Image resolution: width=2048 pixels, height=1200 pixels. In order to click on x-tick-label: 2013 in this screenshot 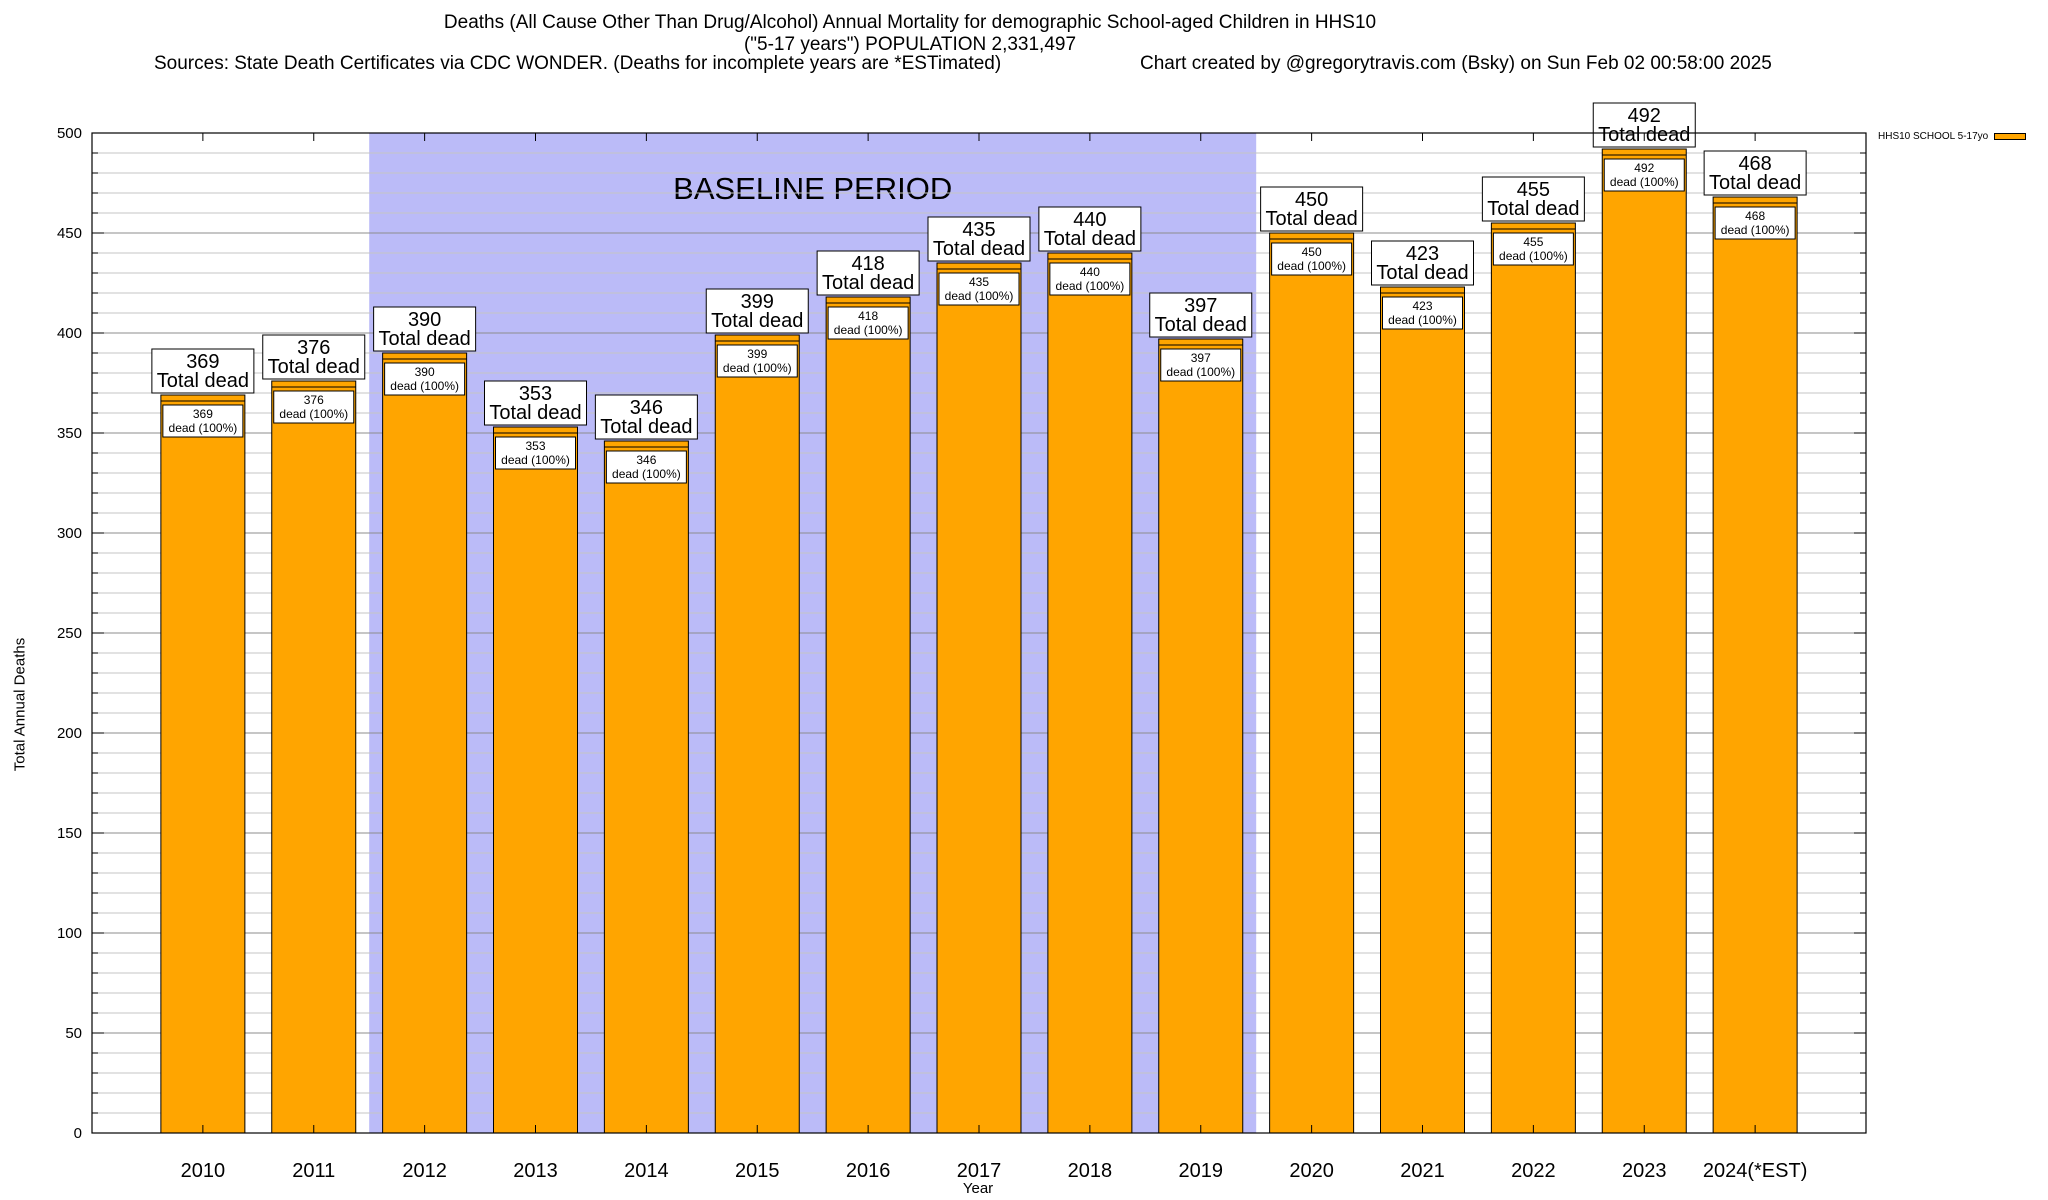, I will do `click(535, 1171)`.